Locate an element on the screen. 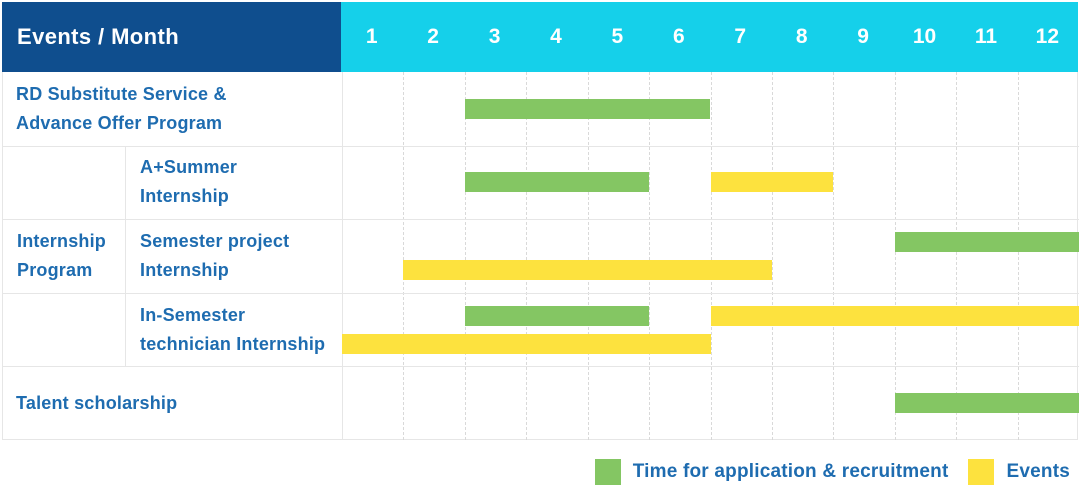 This screenshot has width=1080, height=494. label-chart-divider is located at coordinates (342, 256).